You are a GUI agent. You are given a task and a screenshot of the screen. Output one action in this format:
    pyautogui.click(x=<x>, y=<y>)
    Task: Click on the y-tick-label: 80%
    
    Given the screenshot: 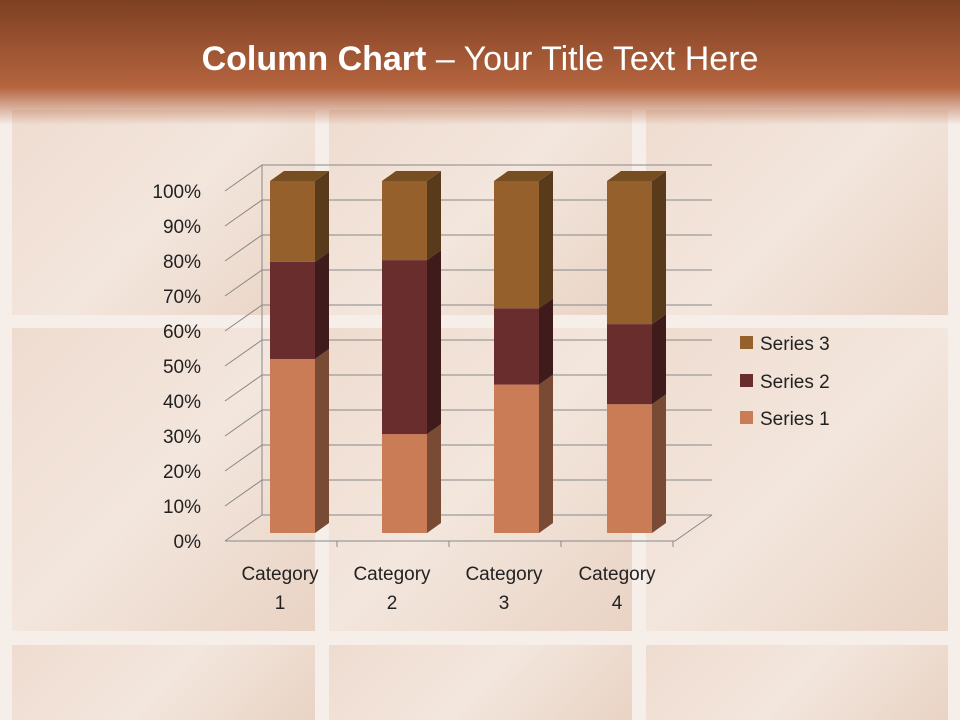 What is the action you would take?
    pyautogui.click(x=182, y=262)
    